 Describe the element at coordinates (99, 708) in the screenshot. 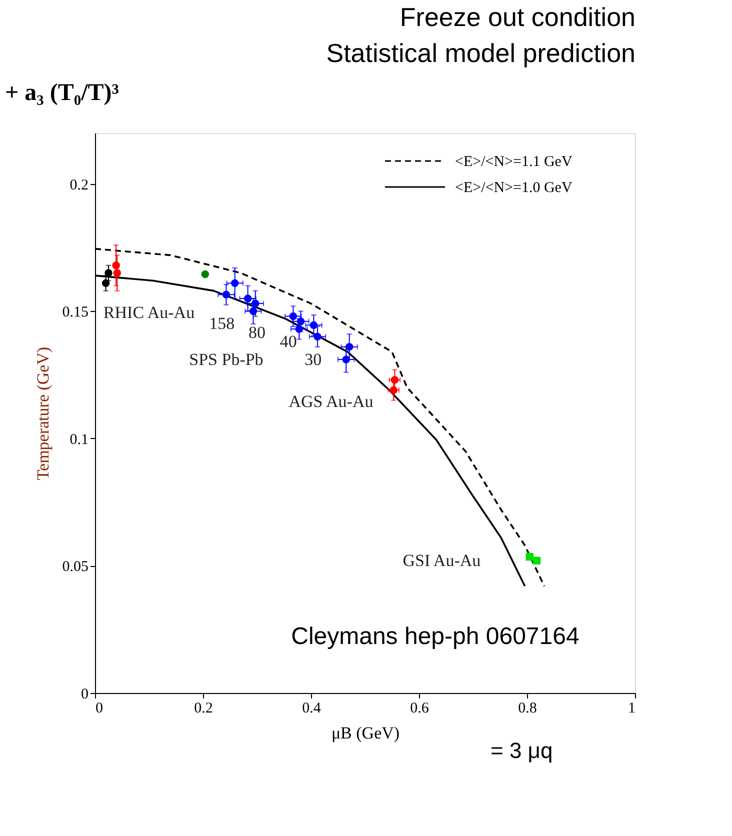

I see `x-tick-label: 0` at that location.